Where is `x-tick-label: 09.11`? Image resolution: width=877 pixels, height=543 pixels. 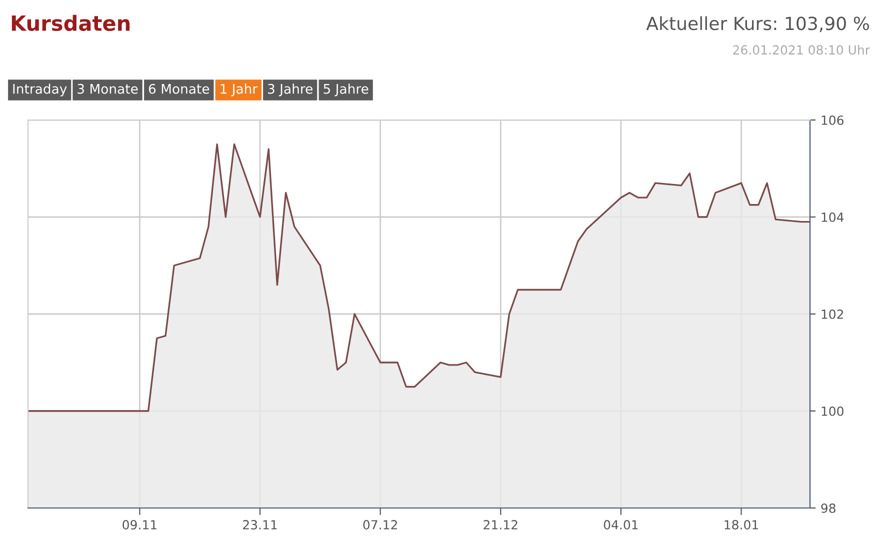 x-tick-label: 09.11 is located at coordinates (139, 525).